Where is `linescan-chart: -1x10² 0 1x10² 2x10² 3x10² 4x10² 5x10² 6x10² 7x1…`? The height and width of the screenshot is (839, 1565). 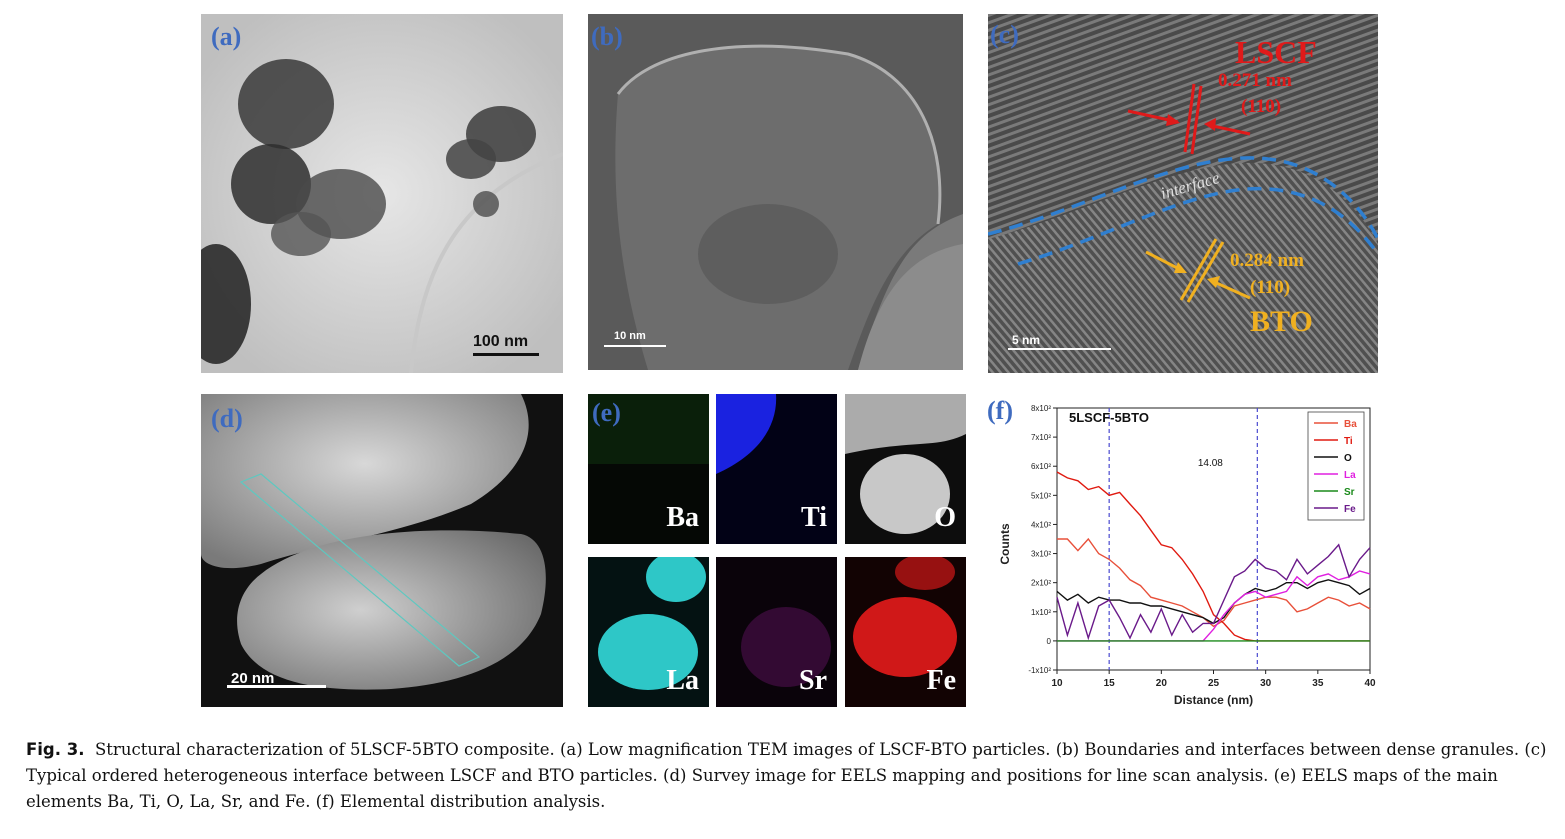
linescan-chart: -1x10² 0 1x10² 2x10² 3x10² 4x10² 5x10² 6x10² 7x1… is located at coordinates (1187, 555).